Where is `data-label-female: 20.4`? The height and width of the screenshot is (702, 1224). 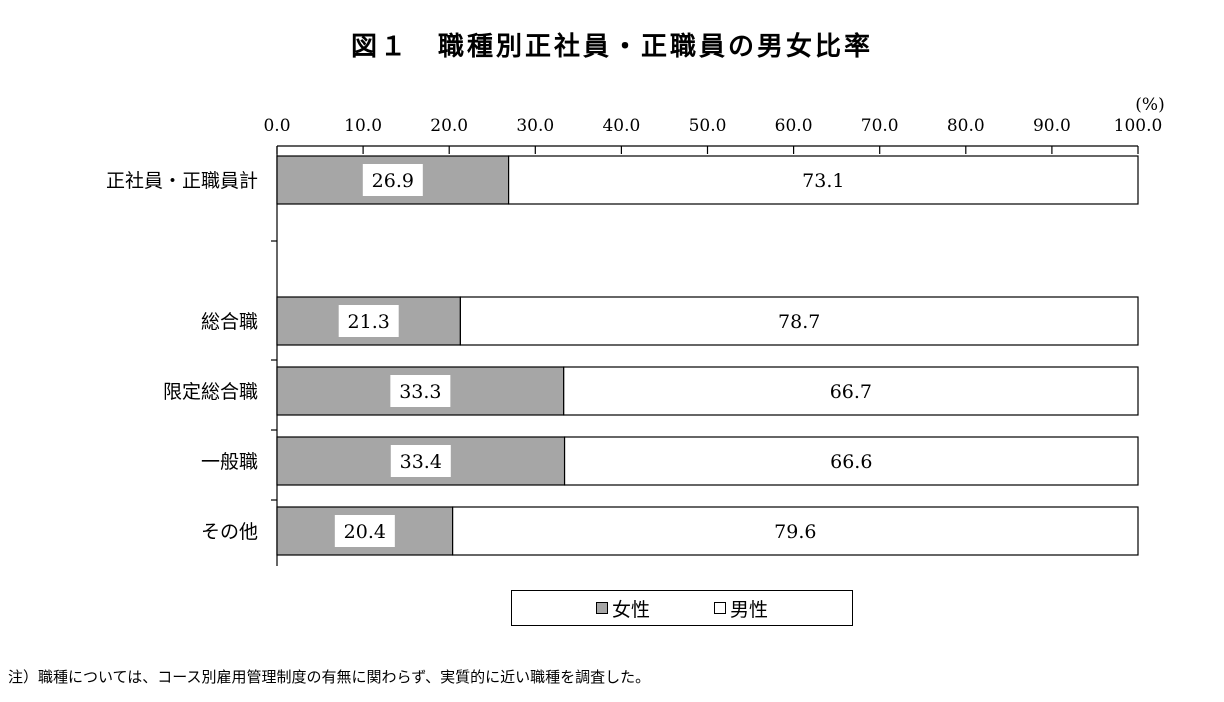 data-label-female: 20.4 is located at coordinates (365, 532).